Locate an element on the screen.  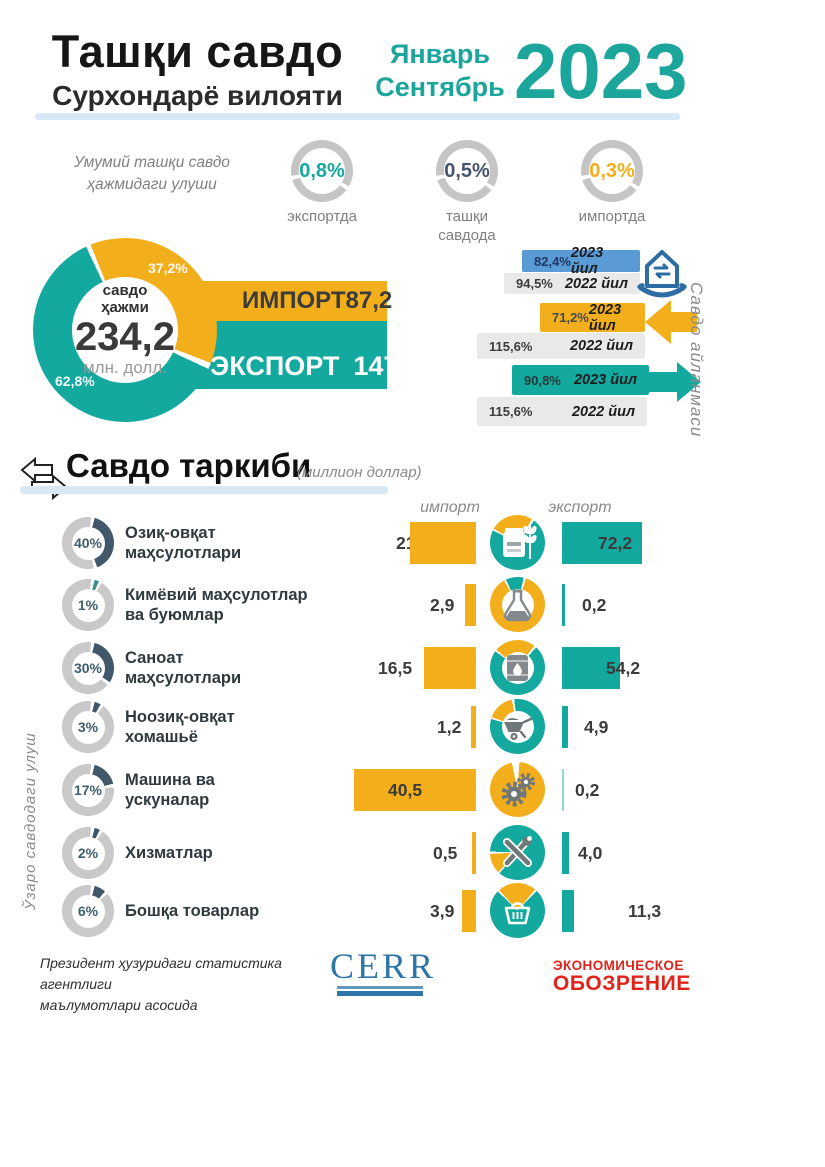
share-donut: 2% is located at coordinates (88, 853).